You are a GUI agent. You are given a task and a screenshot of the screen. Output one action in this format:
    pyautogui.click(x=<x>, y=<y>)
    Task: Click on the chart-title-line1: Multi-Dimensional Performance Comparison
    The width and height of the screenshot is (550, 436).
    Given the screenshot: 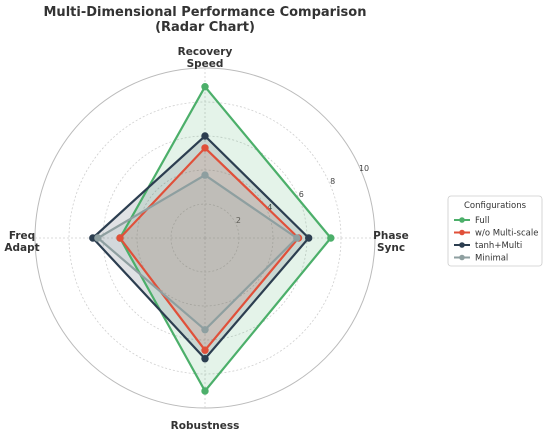 What is the action you would take?
    pyautogui.click(x=205, y=12)
    